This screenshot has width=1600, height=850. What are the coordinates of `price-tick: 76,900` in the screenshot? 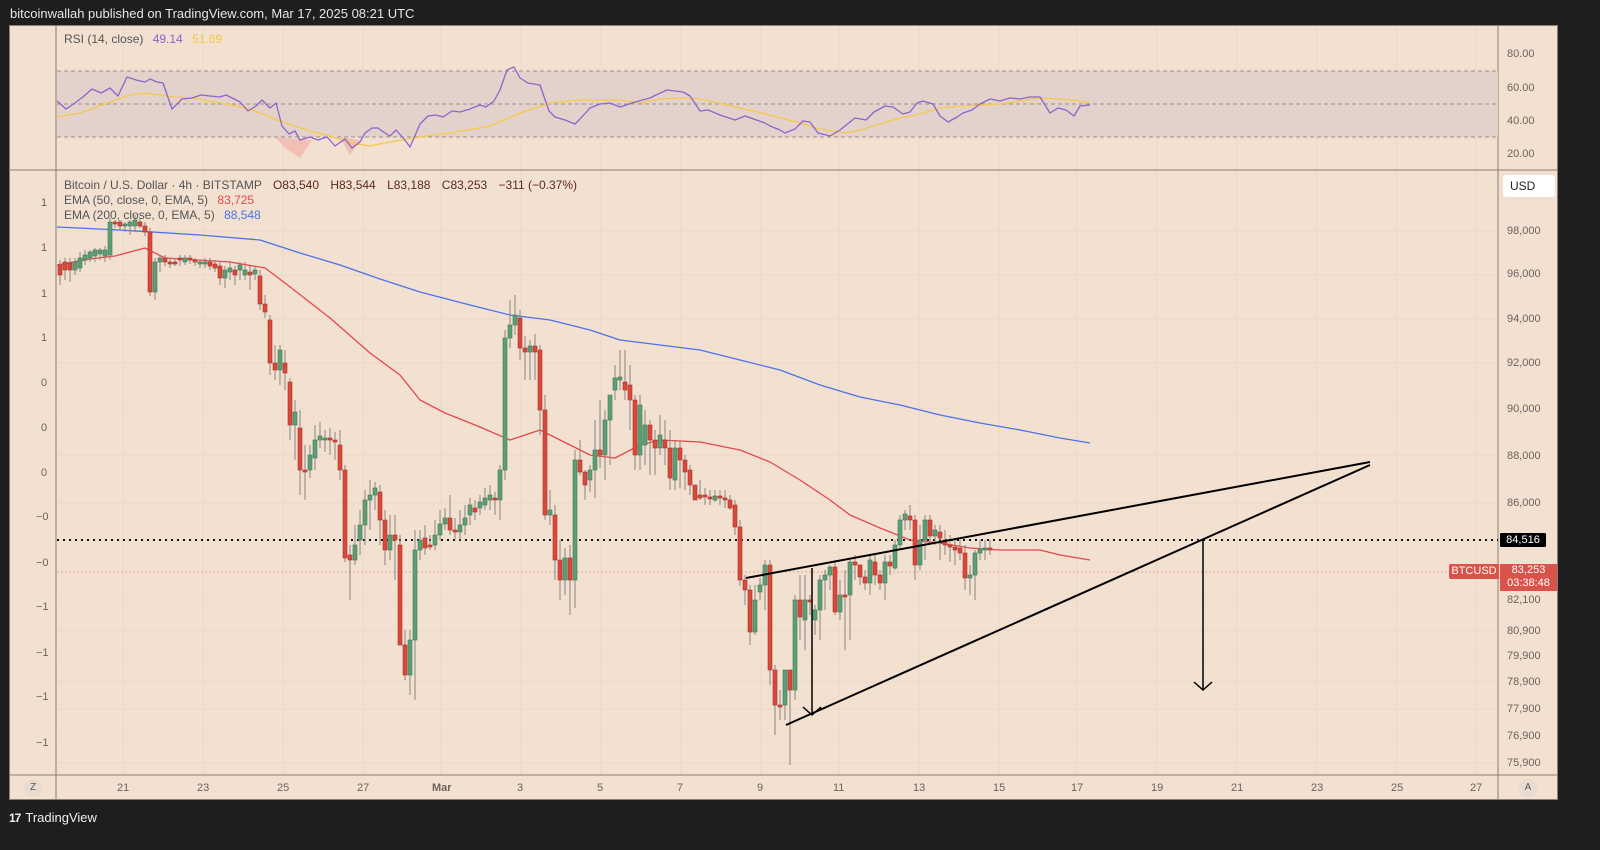 It's located at (1524, 736).